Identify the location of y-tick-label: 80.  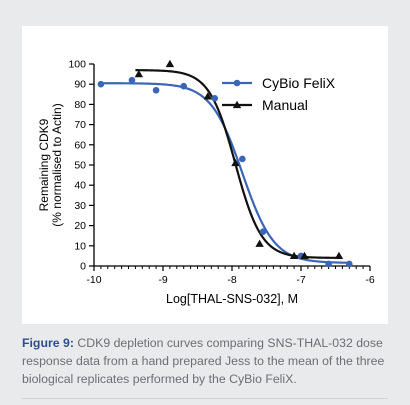
(80, 105).